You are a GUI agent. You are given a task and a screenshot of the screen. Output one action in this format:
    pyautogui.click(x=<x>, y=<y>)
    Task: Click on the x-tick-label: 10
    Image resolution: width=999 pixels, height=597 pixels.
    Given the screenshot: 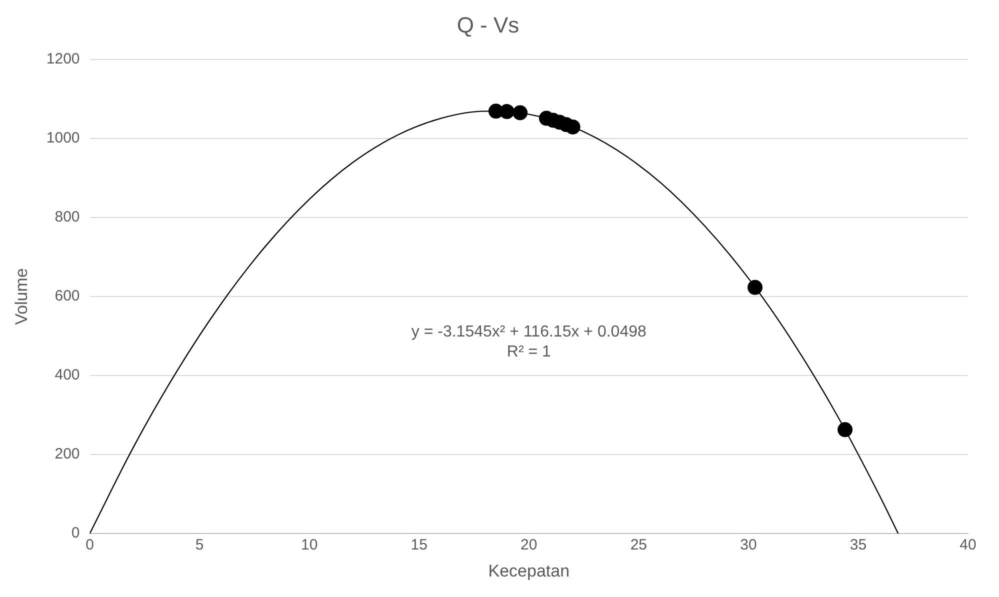 What is the action you would take?
    pyautogui.click(x=309, y=545)
    